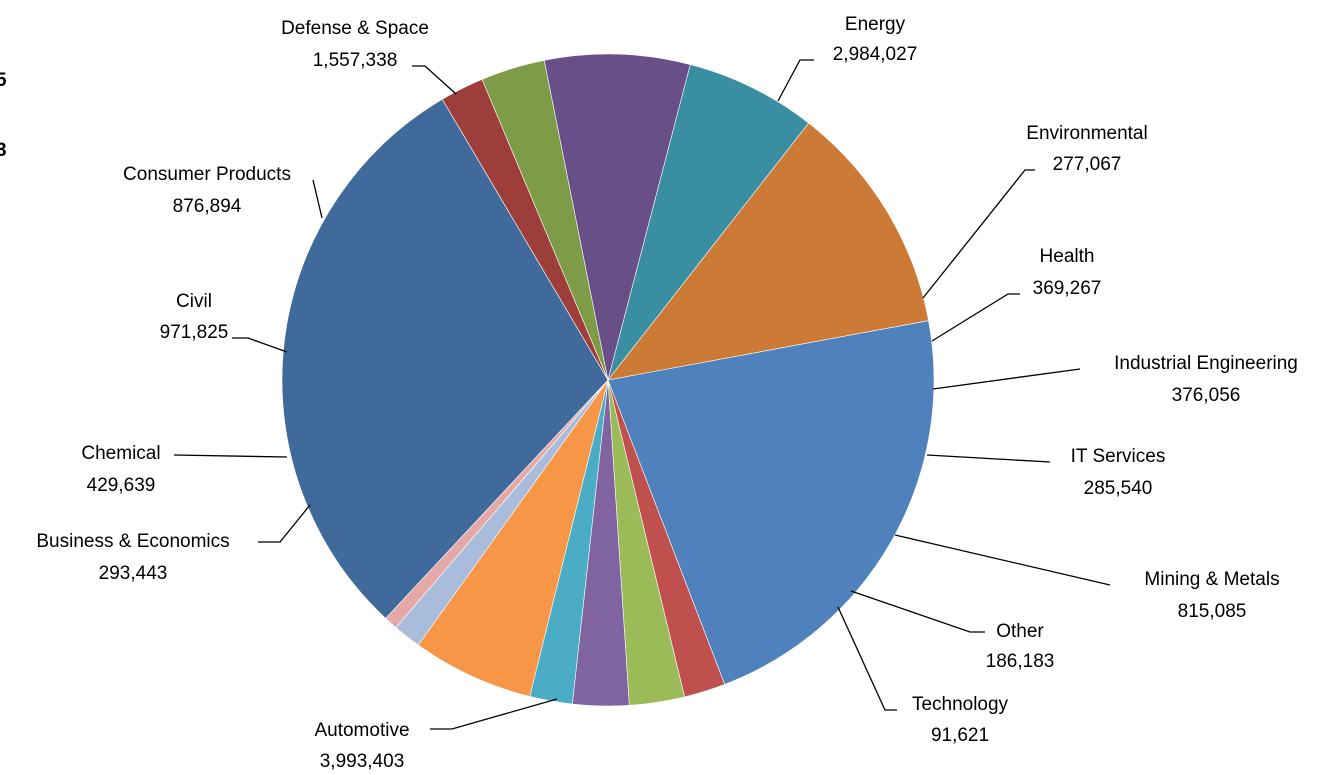  What do you see at coordinates (133, 573) in the screenshot?
I see `slice-label-value: 293,443` at bounding box center [133, 573].